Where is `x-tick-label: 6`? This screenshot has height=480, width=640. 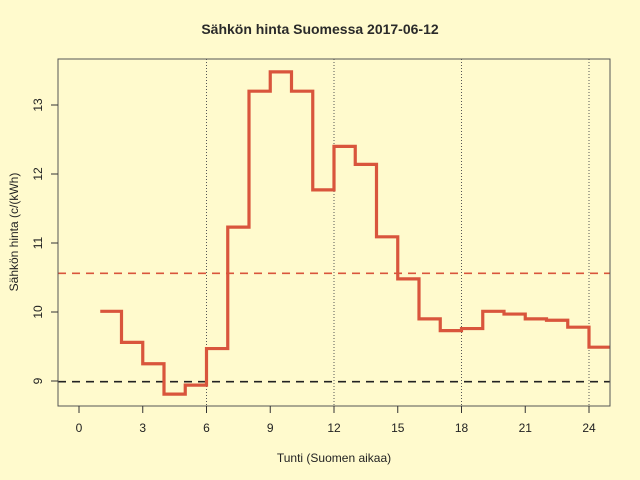 x-tick-label: 6 is located at coordinates (206, 428).